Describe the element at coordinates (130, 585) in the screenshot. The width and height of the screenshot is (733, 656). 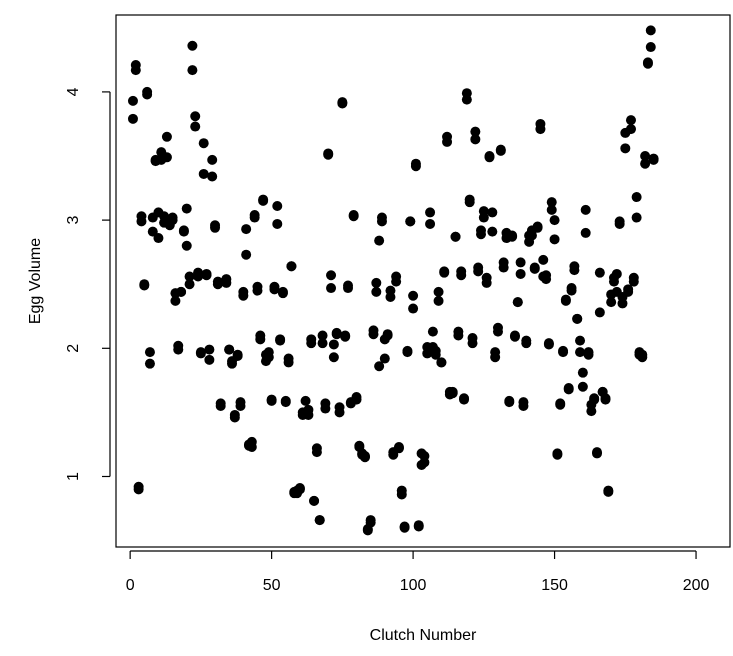
I see `x-tick-label: 0` at that location.